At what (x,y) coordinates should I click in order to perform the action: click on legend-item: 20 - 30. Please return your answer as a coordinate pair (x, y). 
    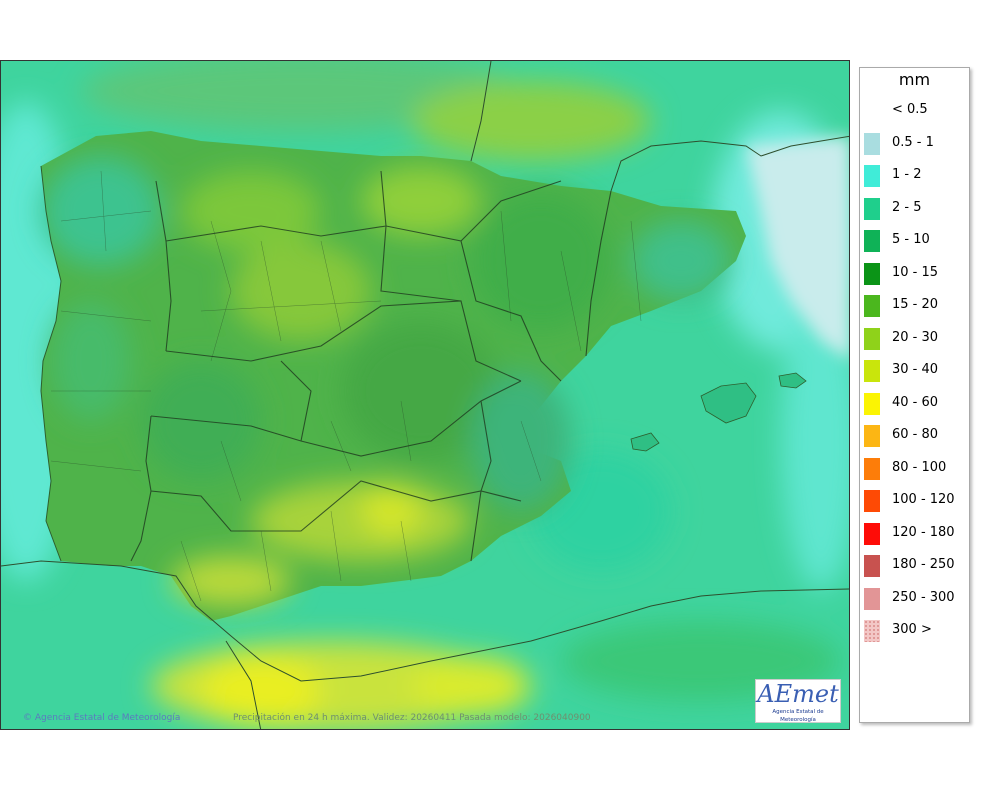
    Looking at the image, I should click on (915, 338).